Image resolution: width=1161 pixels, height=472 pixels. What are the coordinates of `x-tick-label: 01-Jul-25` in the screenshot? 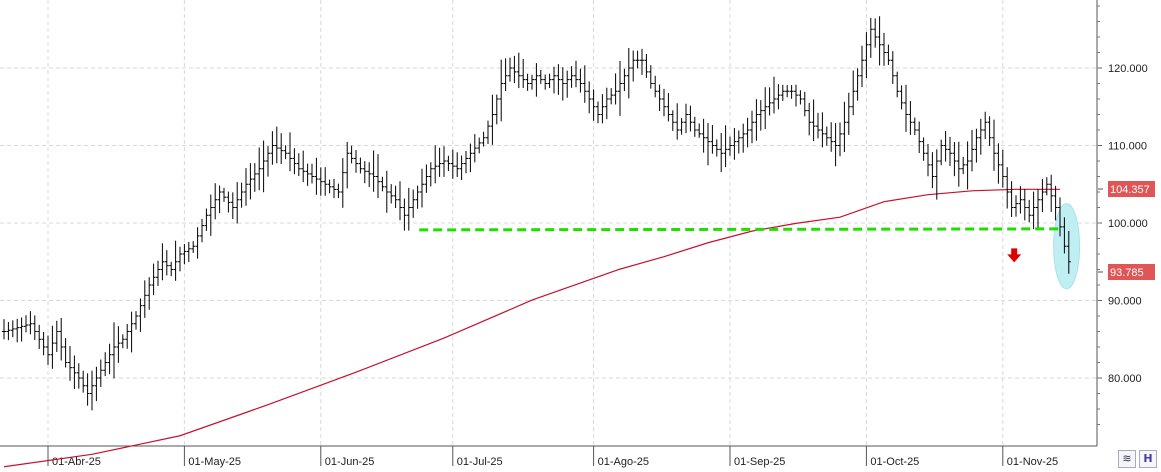 It's located at (480, 462).